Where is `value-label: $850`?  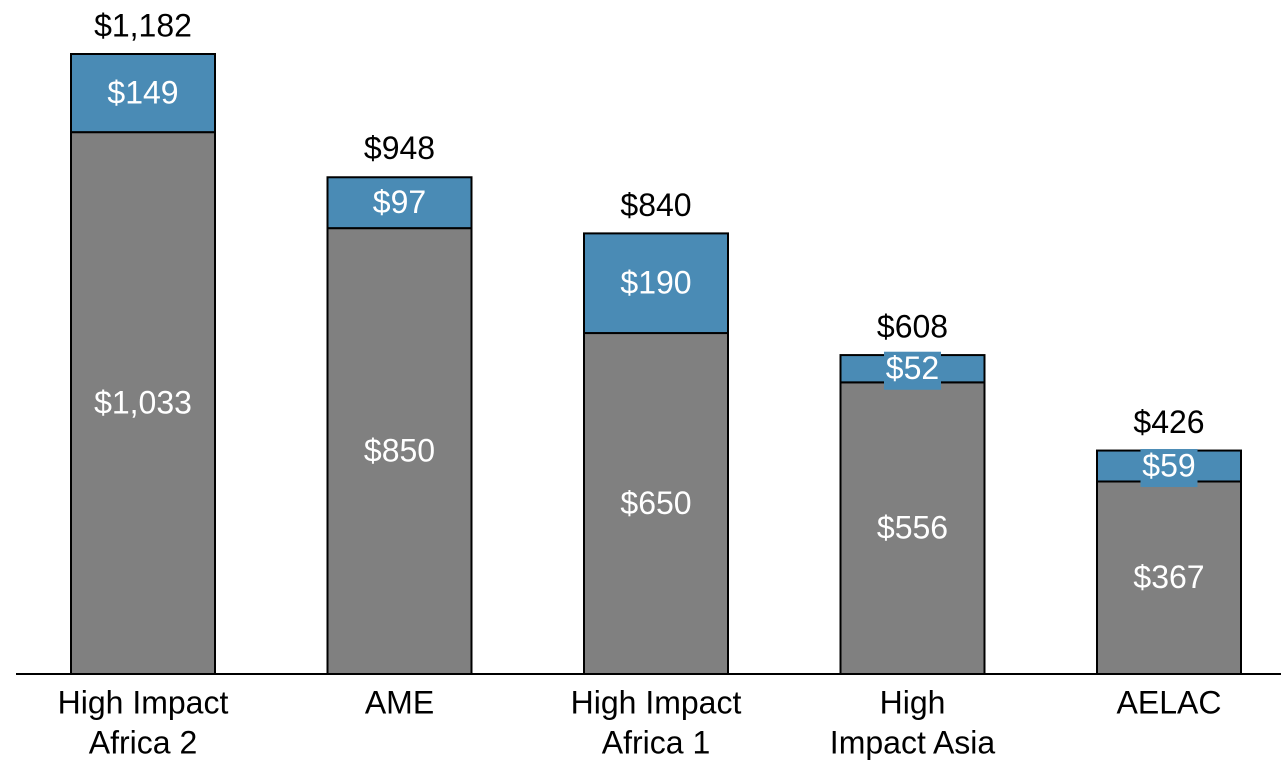 value-label: $850 is located at coordinates (399, 451).